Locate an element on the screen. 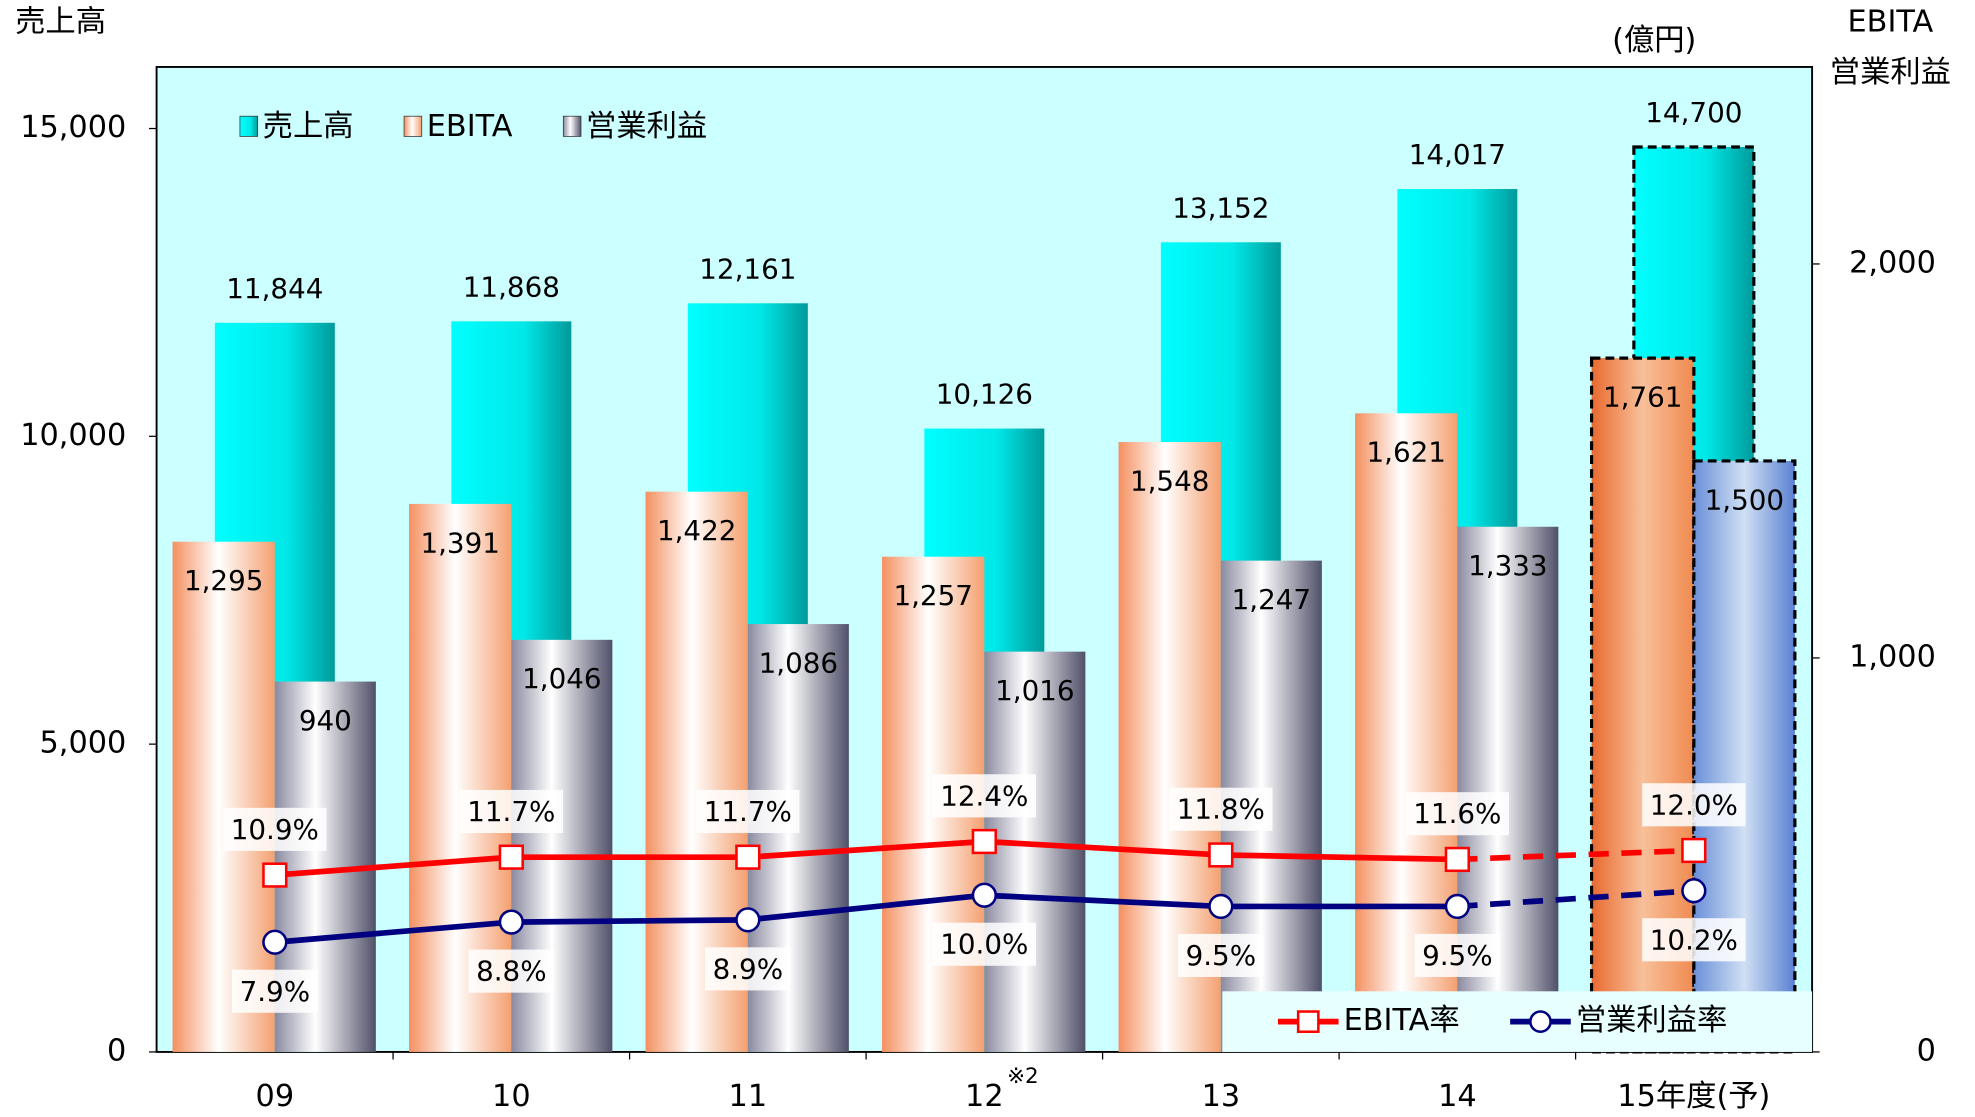  legend-label: 売上高 is located at coordinates (308, 126).